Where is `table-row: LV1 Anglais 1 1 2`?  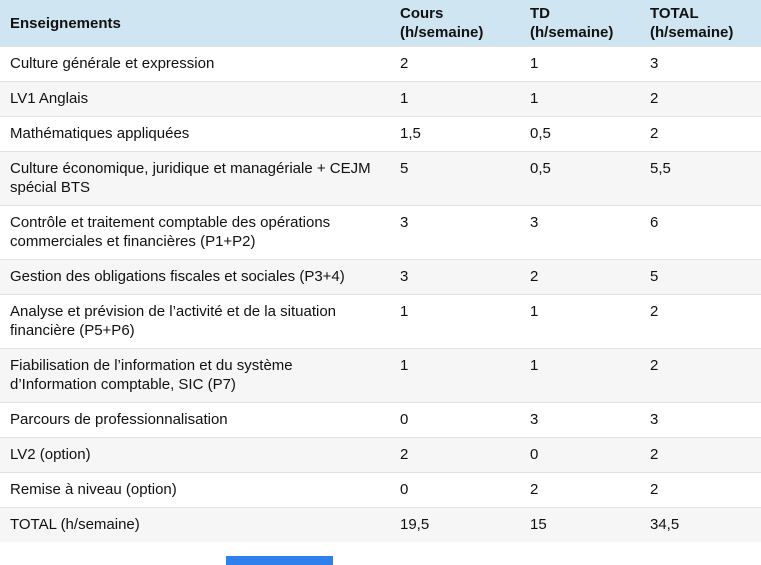 table-row: LV1 Anglais 1 1 2 is located at coordinates (380, 99).